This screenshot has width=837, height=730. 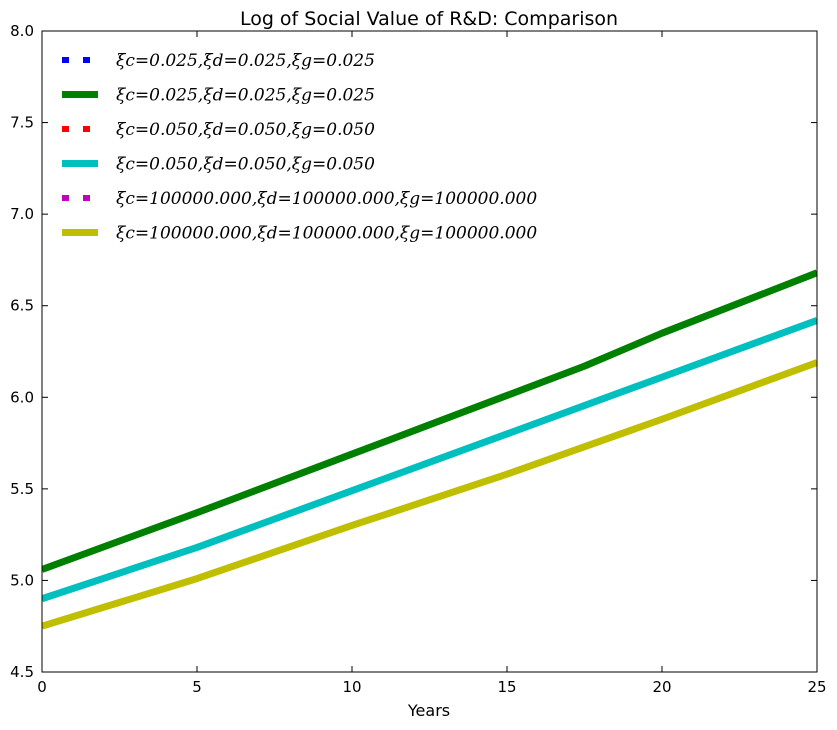 What do you see at coordinates (22, 214) in the screenshot?
I see `y-tick-label: 7.0` at bounding box center [22, 214].